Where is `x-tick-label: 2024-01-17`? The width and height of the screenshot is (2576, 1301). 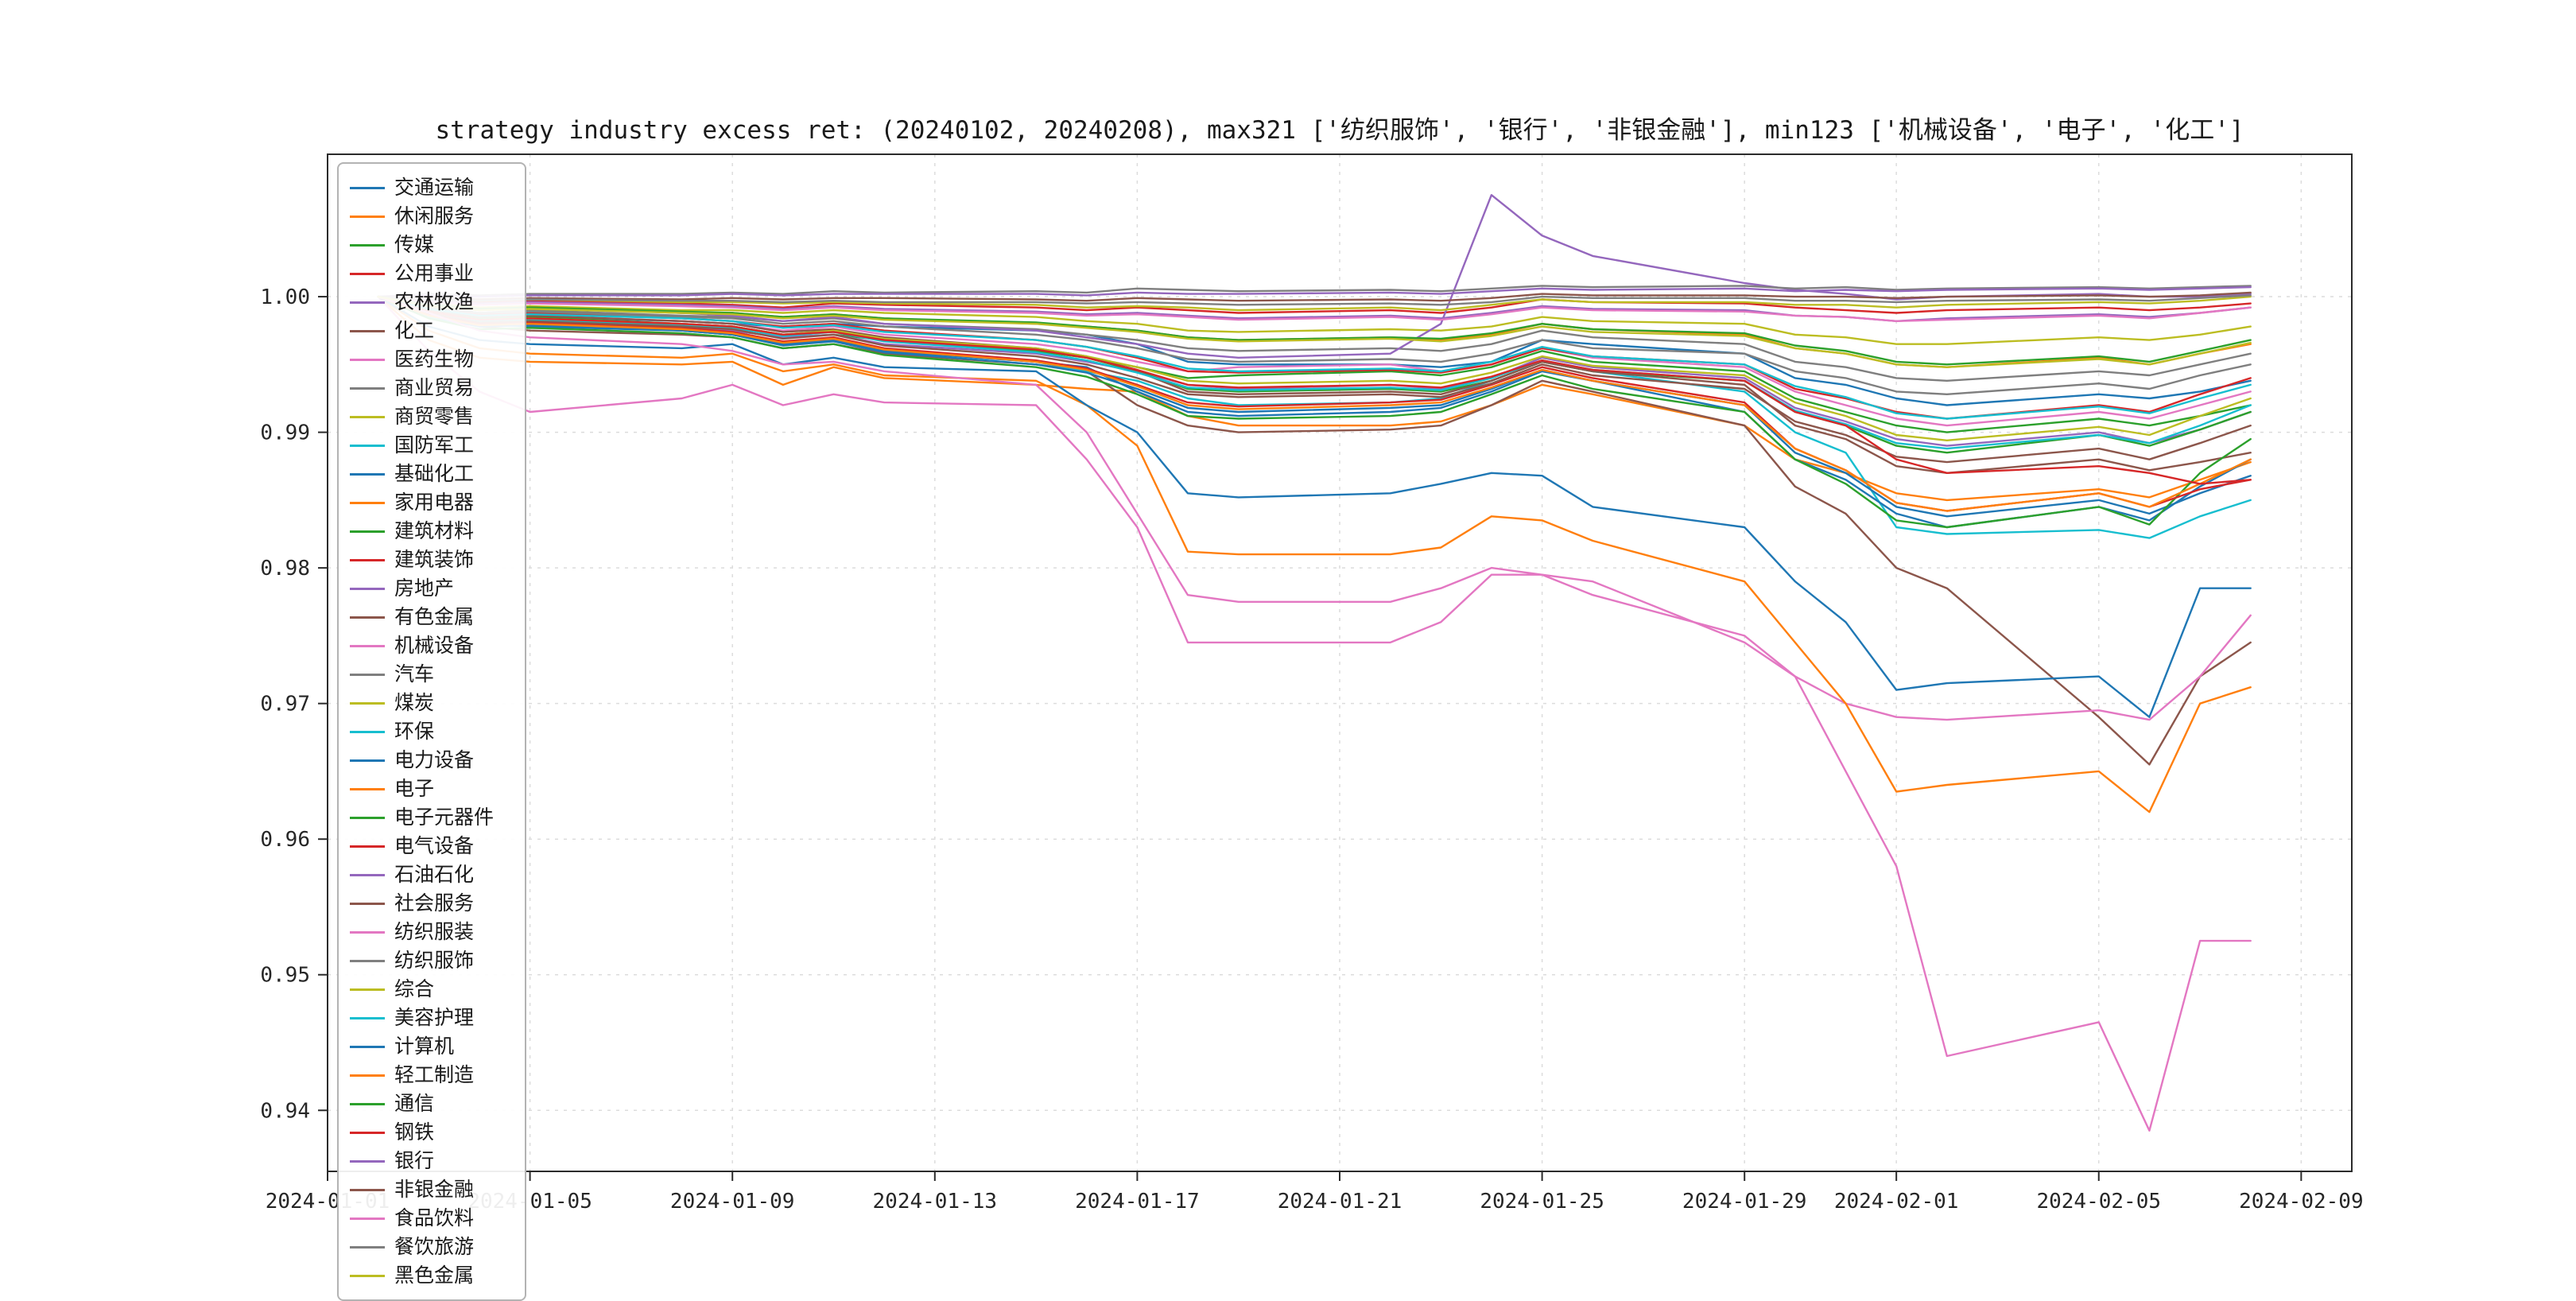
x-tick-label: 2024-01-17 is located at coordinates (1137, 1202).